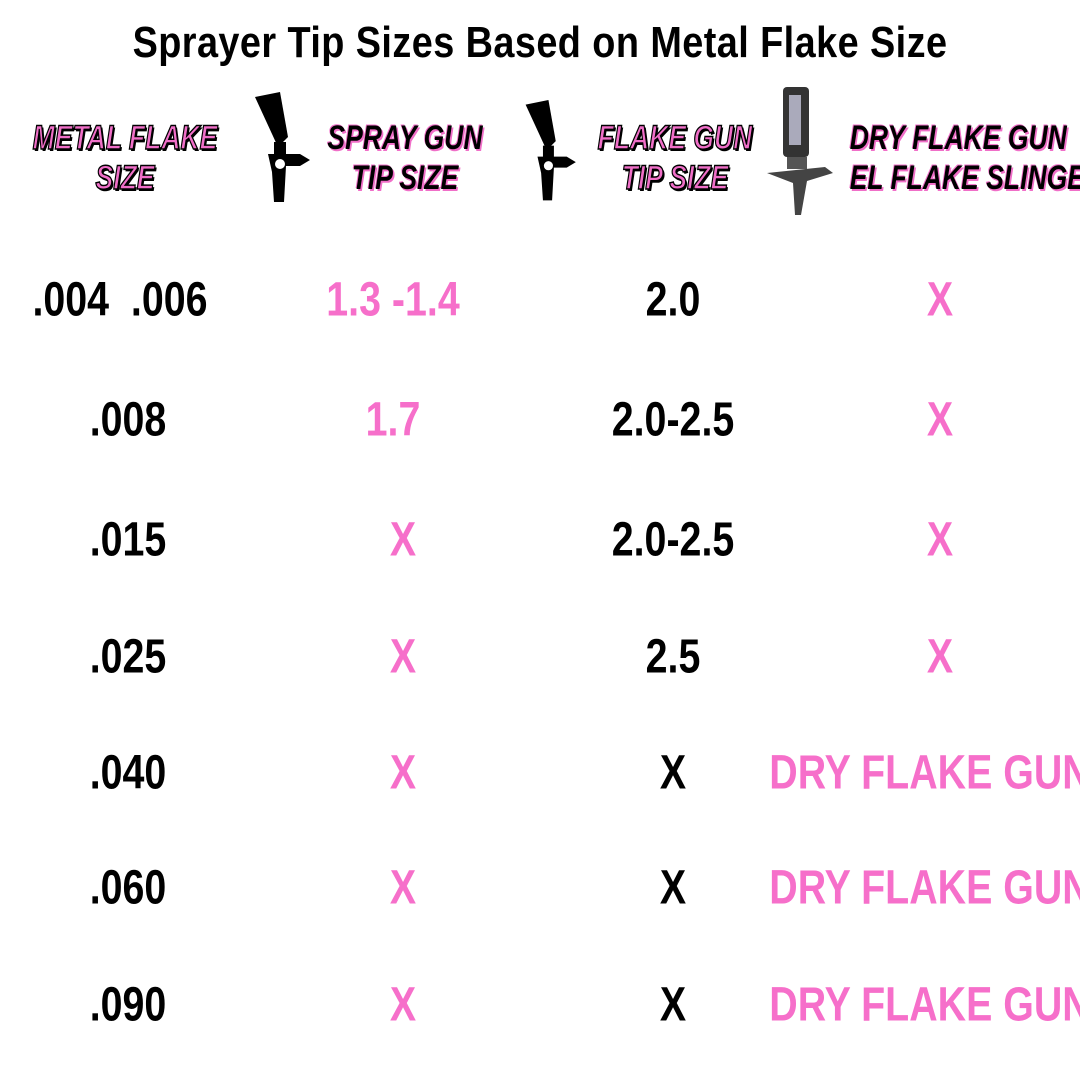 The height and width of the screenshot is (1080, 1080). What do you see at coordinates (404, 158) in the screenshot?
I see `header-spray-gun-tip-size: SPRAY GUN TIP SIZE` at bounding box center [404, 158].